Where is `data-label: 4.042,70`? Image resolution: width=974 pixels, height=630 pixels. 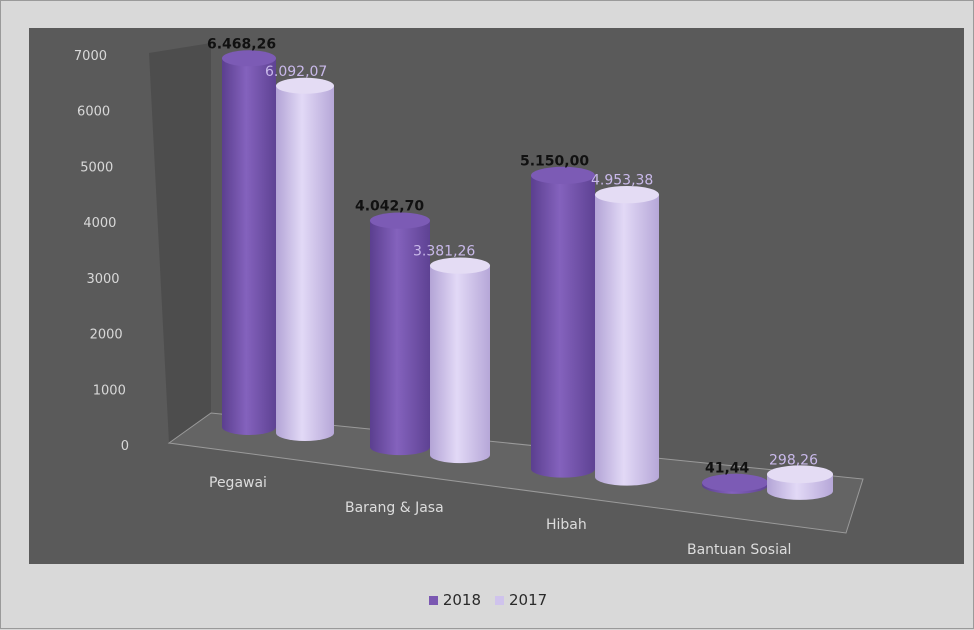 data-label: 4.042,70 is located at coordinates (389, 207).